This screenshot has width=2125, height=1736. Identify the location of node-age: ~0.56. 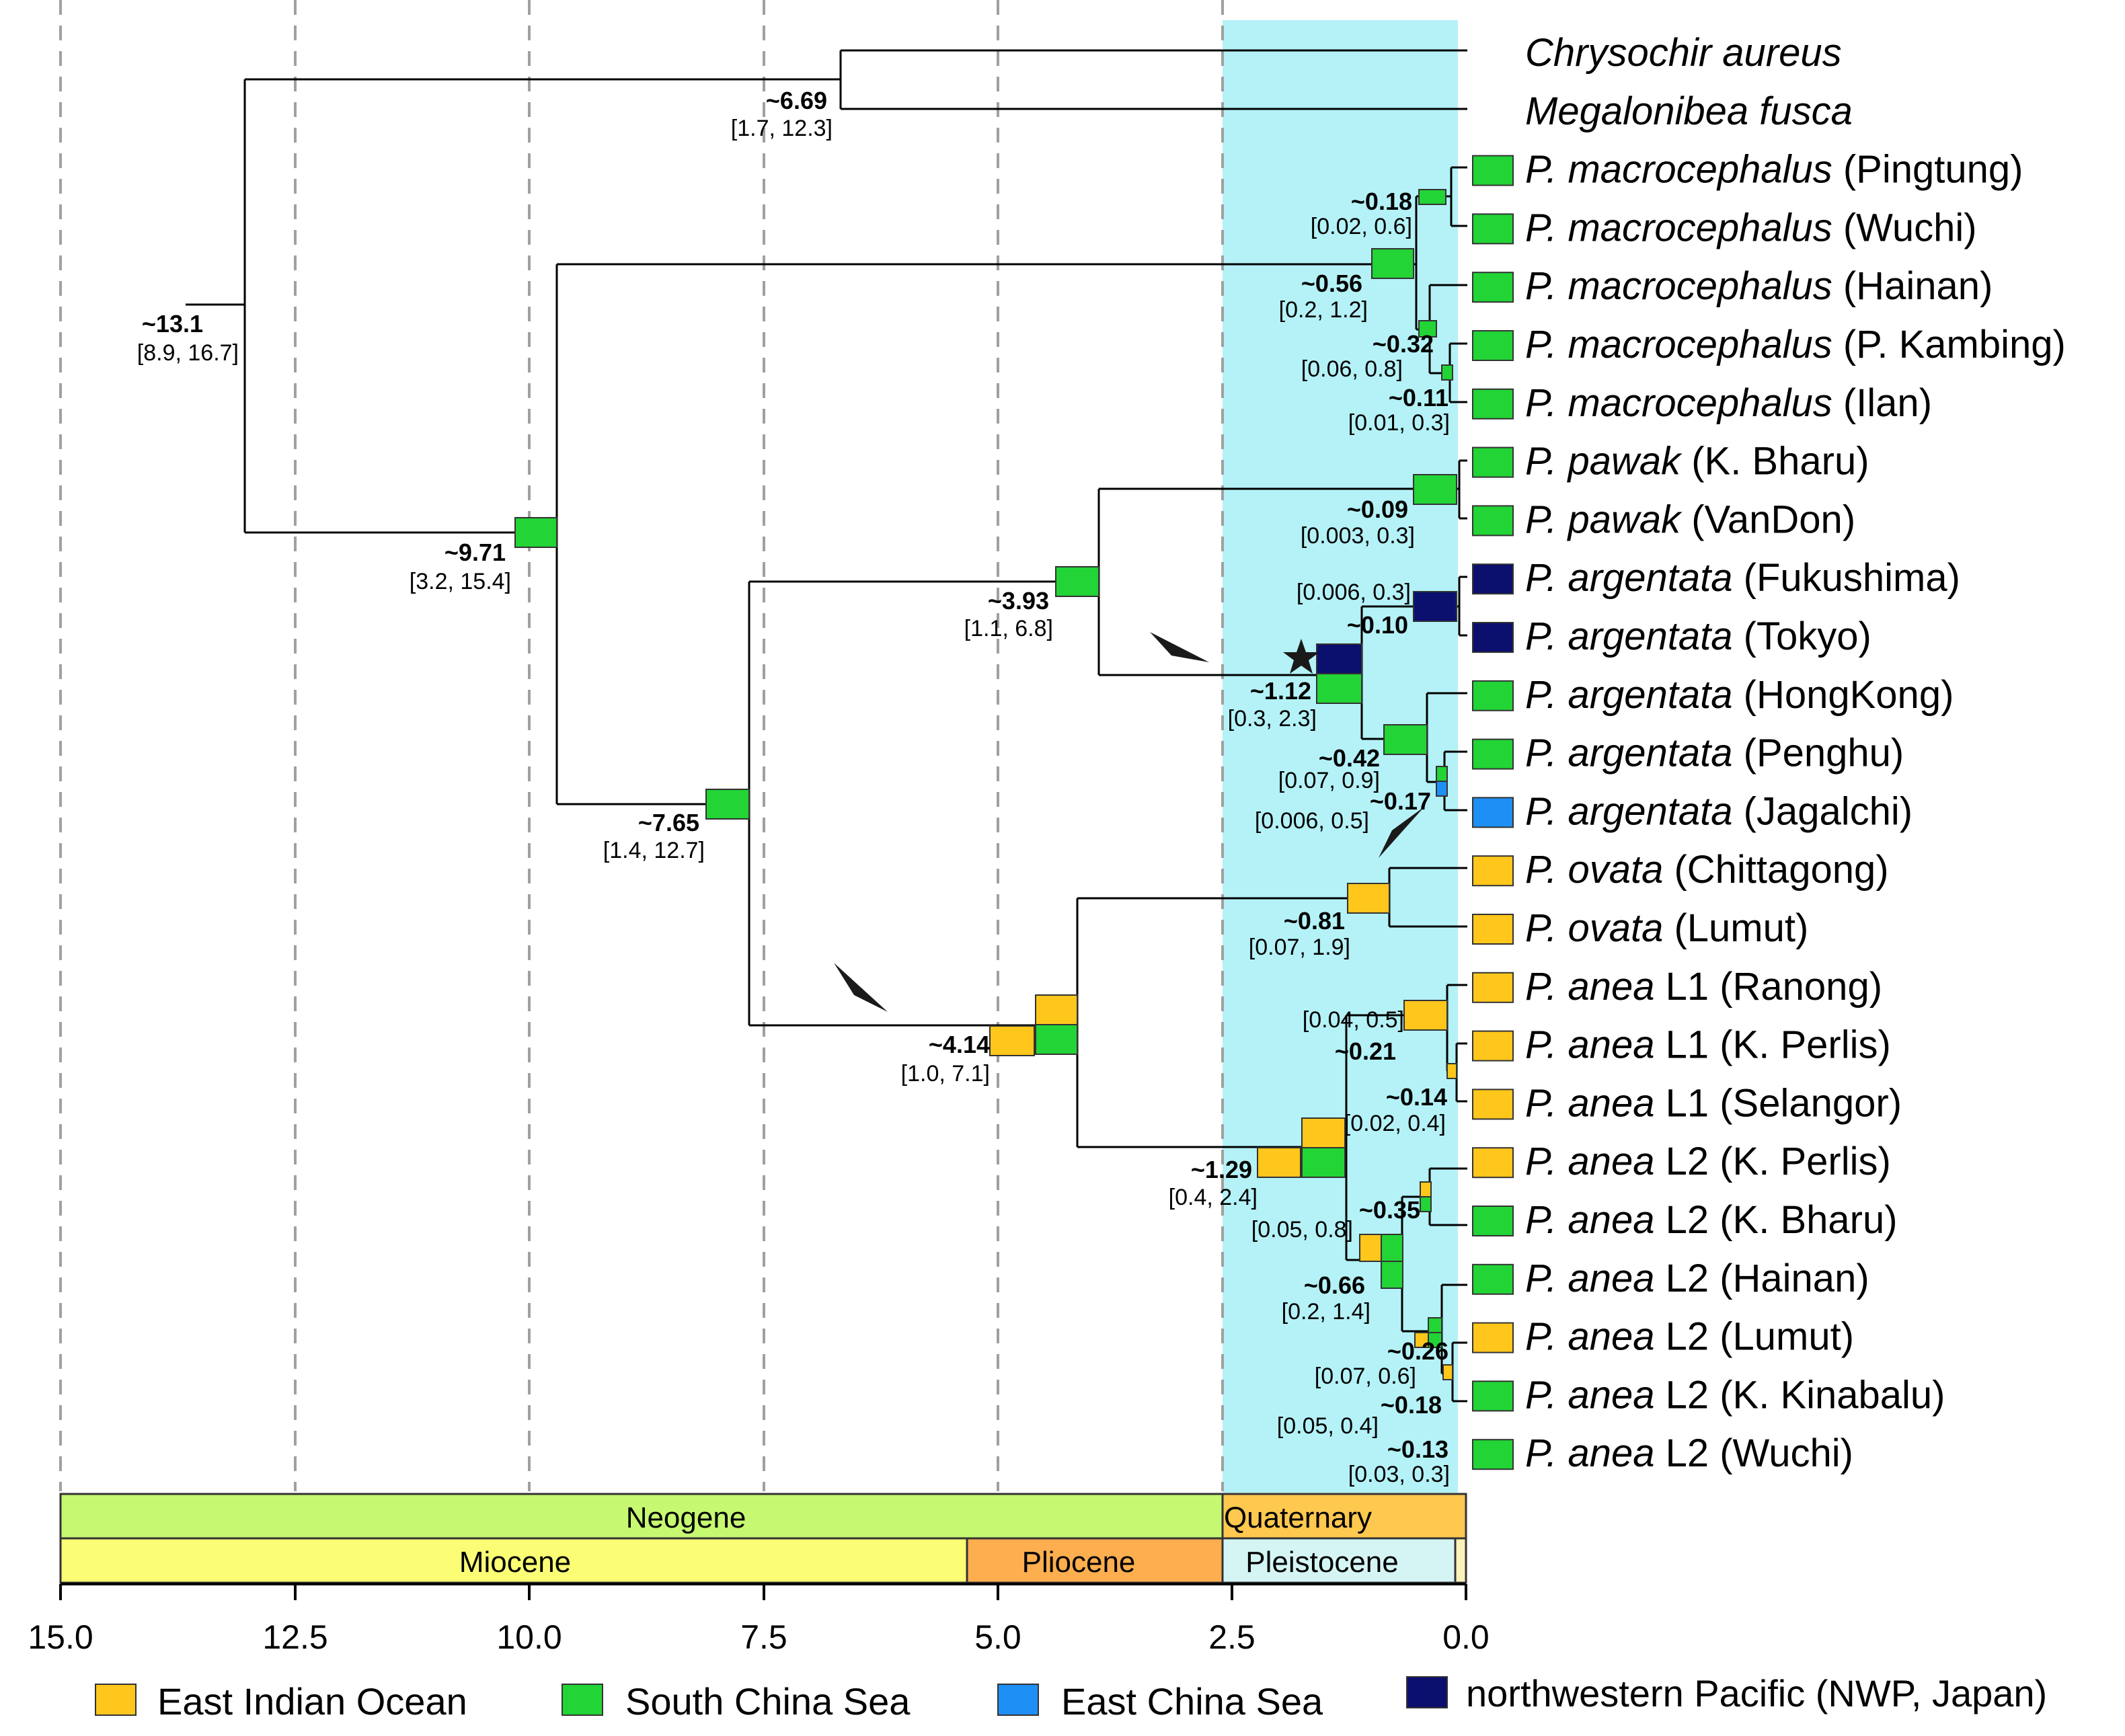
(1331, 283).